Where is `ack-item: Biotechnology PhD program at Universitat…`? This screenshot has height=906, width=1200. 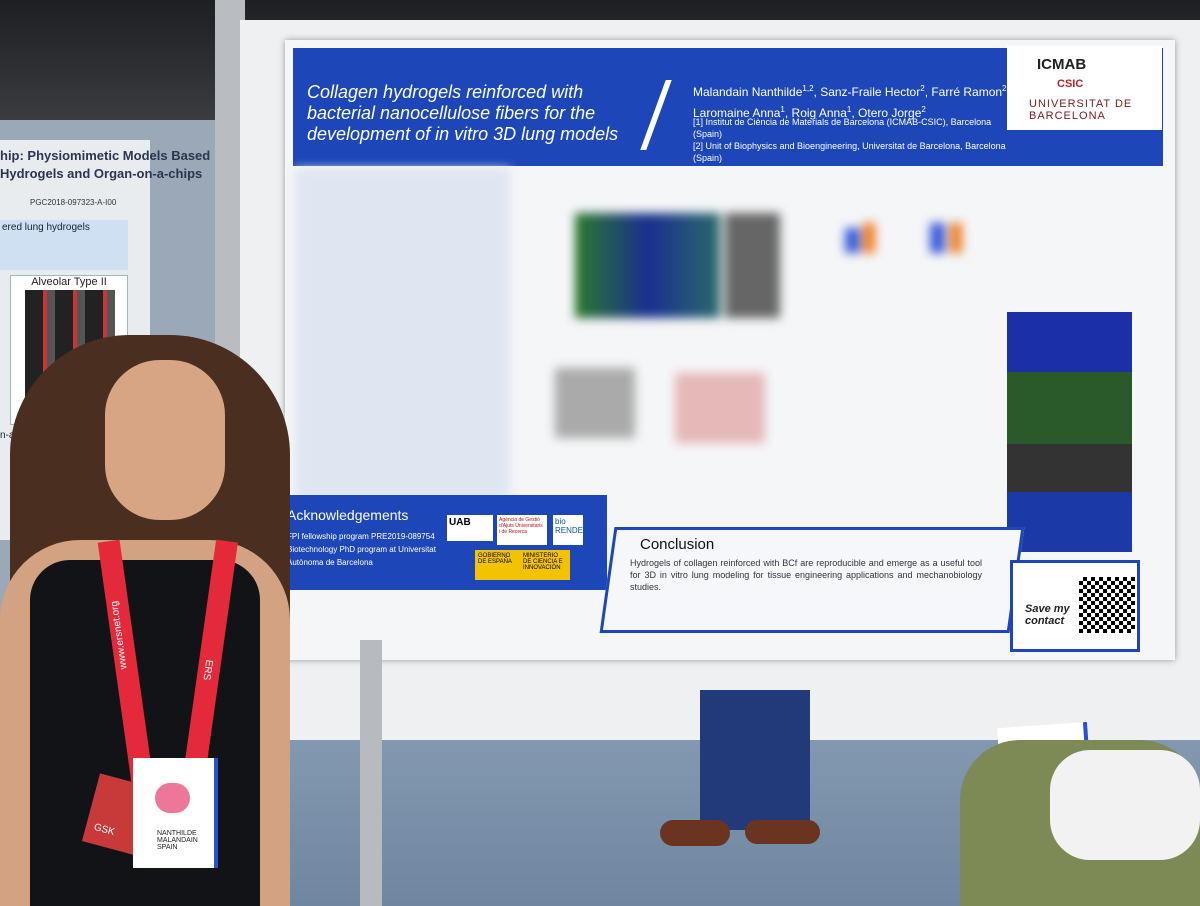
ack-item: Biotechnology PhD program at Universitat… is located at coordinates (361, 556).